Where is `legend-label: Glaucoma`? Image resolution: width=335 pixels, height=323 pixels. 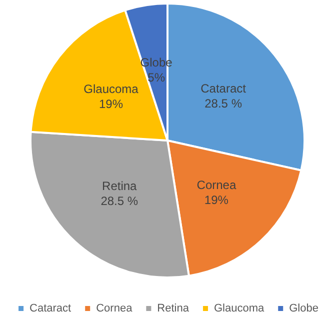 legend-label: Glaucoma is located at coordinates (239, 308).